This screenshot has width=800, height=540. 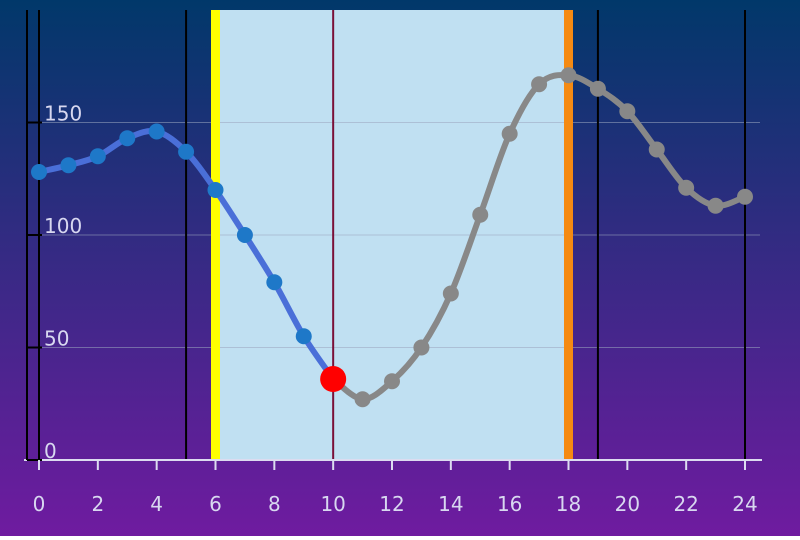 I want to click on x-tick-label-12: 12, so click(x=391, y=504).